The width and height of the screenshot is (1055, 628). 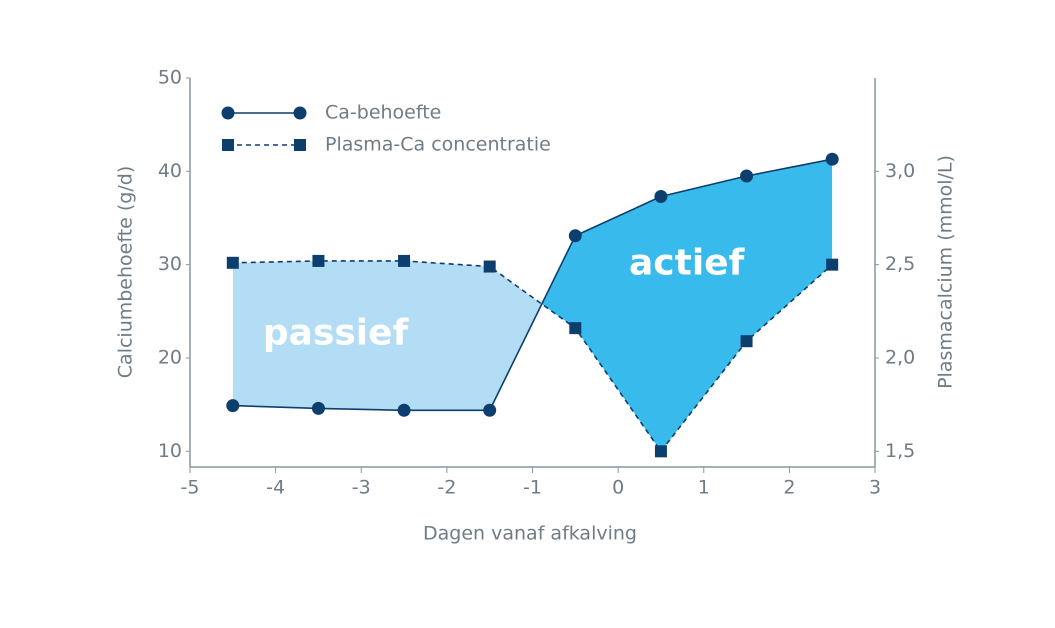 I want to click on x-tick-label: -5, so click(x=190, y=488).